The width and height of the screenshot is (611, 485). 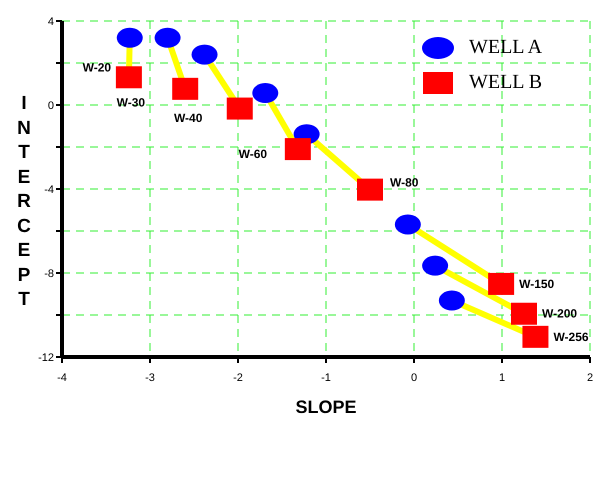 What do you see at coordinates (131, 102) in the screenshot?
I see `annotation: W-30` at bounding box center [131, 102].